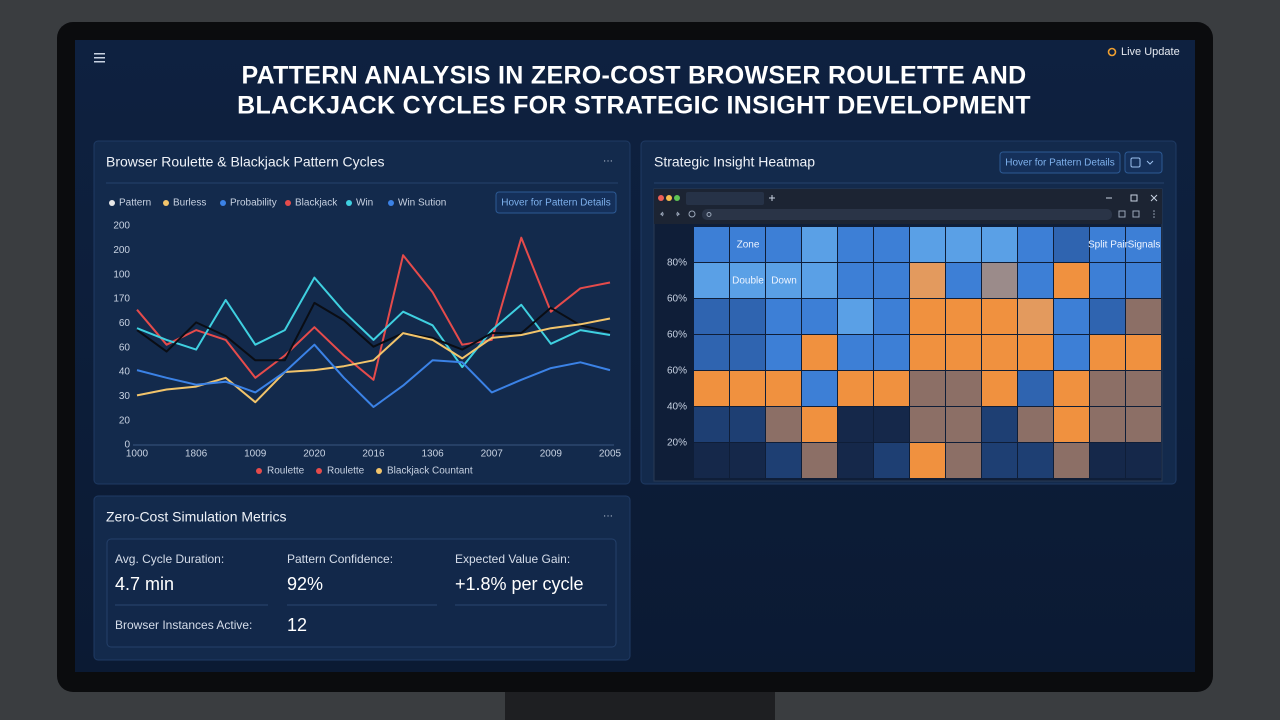 Image resolution: width=1280 pixels, height=720 pixels. What do you see at coordinates (361, 593) in the screenshot?
I see `metrics-box` at bounding box center [361, 593].